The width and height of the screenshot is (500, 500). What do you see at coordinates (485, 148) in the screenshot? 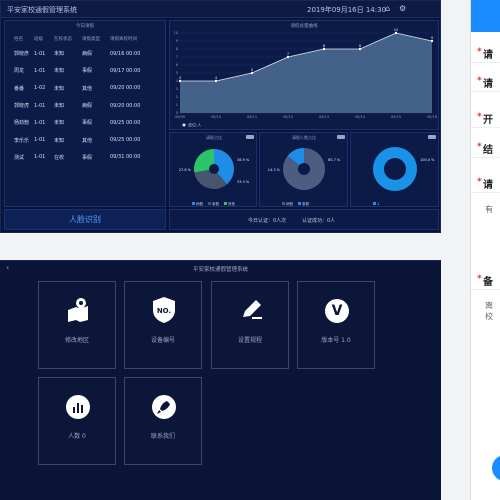
I see `form-row: * 结` at bounding box center [485, 148].